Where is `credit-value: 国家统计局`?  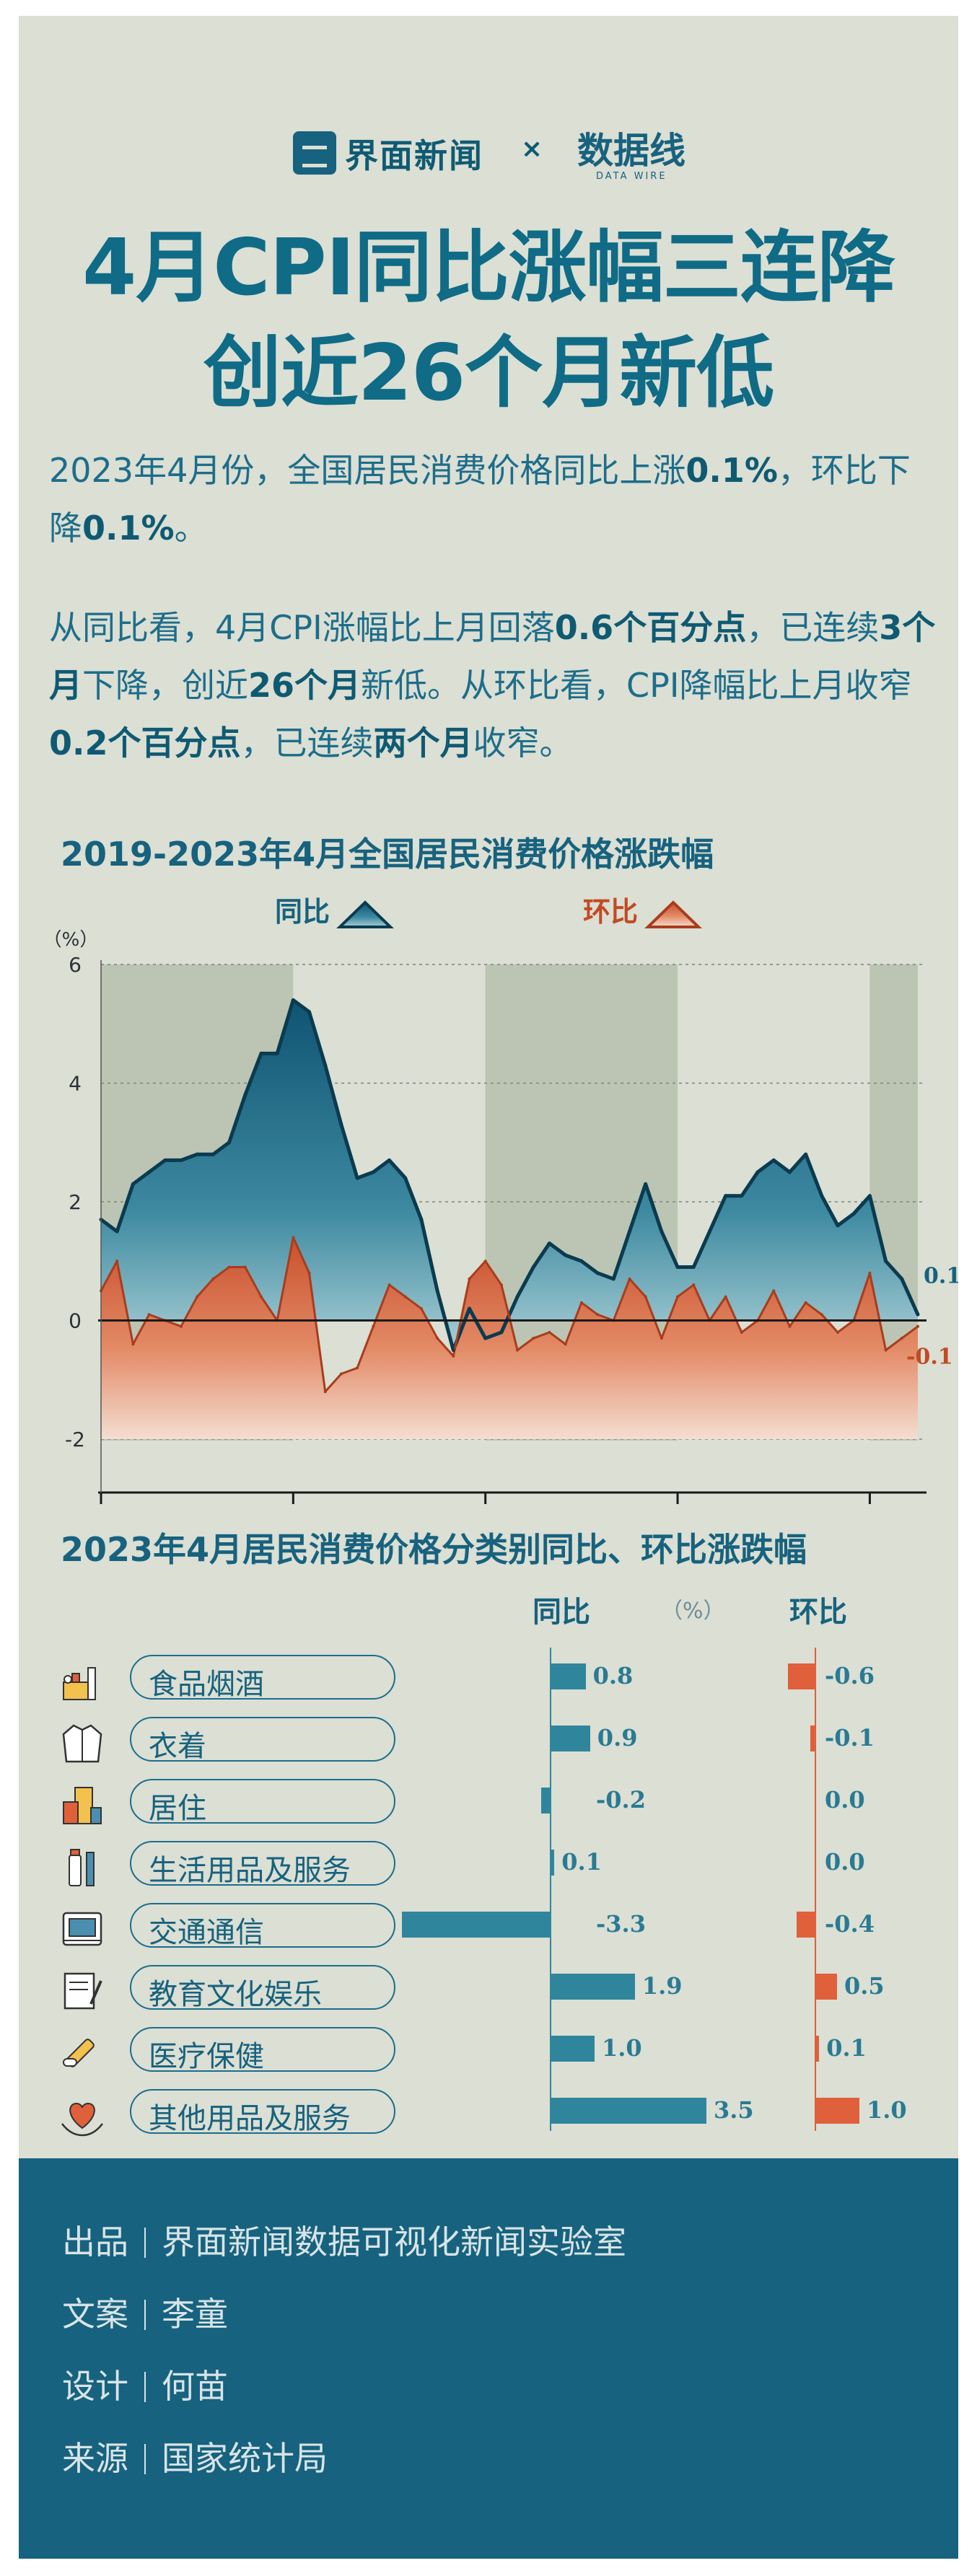 credit-value: 国家统计局 is located at coordinates (245, 2458).